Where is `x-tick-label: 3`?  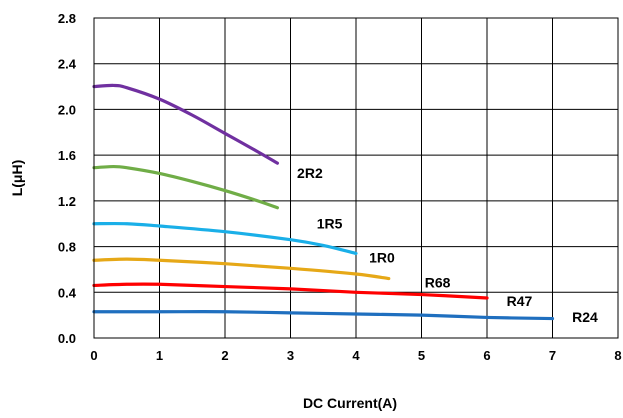
x-tick-label: 3 is located at coordinates (290, 355).